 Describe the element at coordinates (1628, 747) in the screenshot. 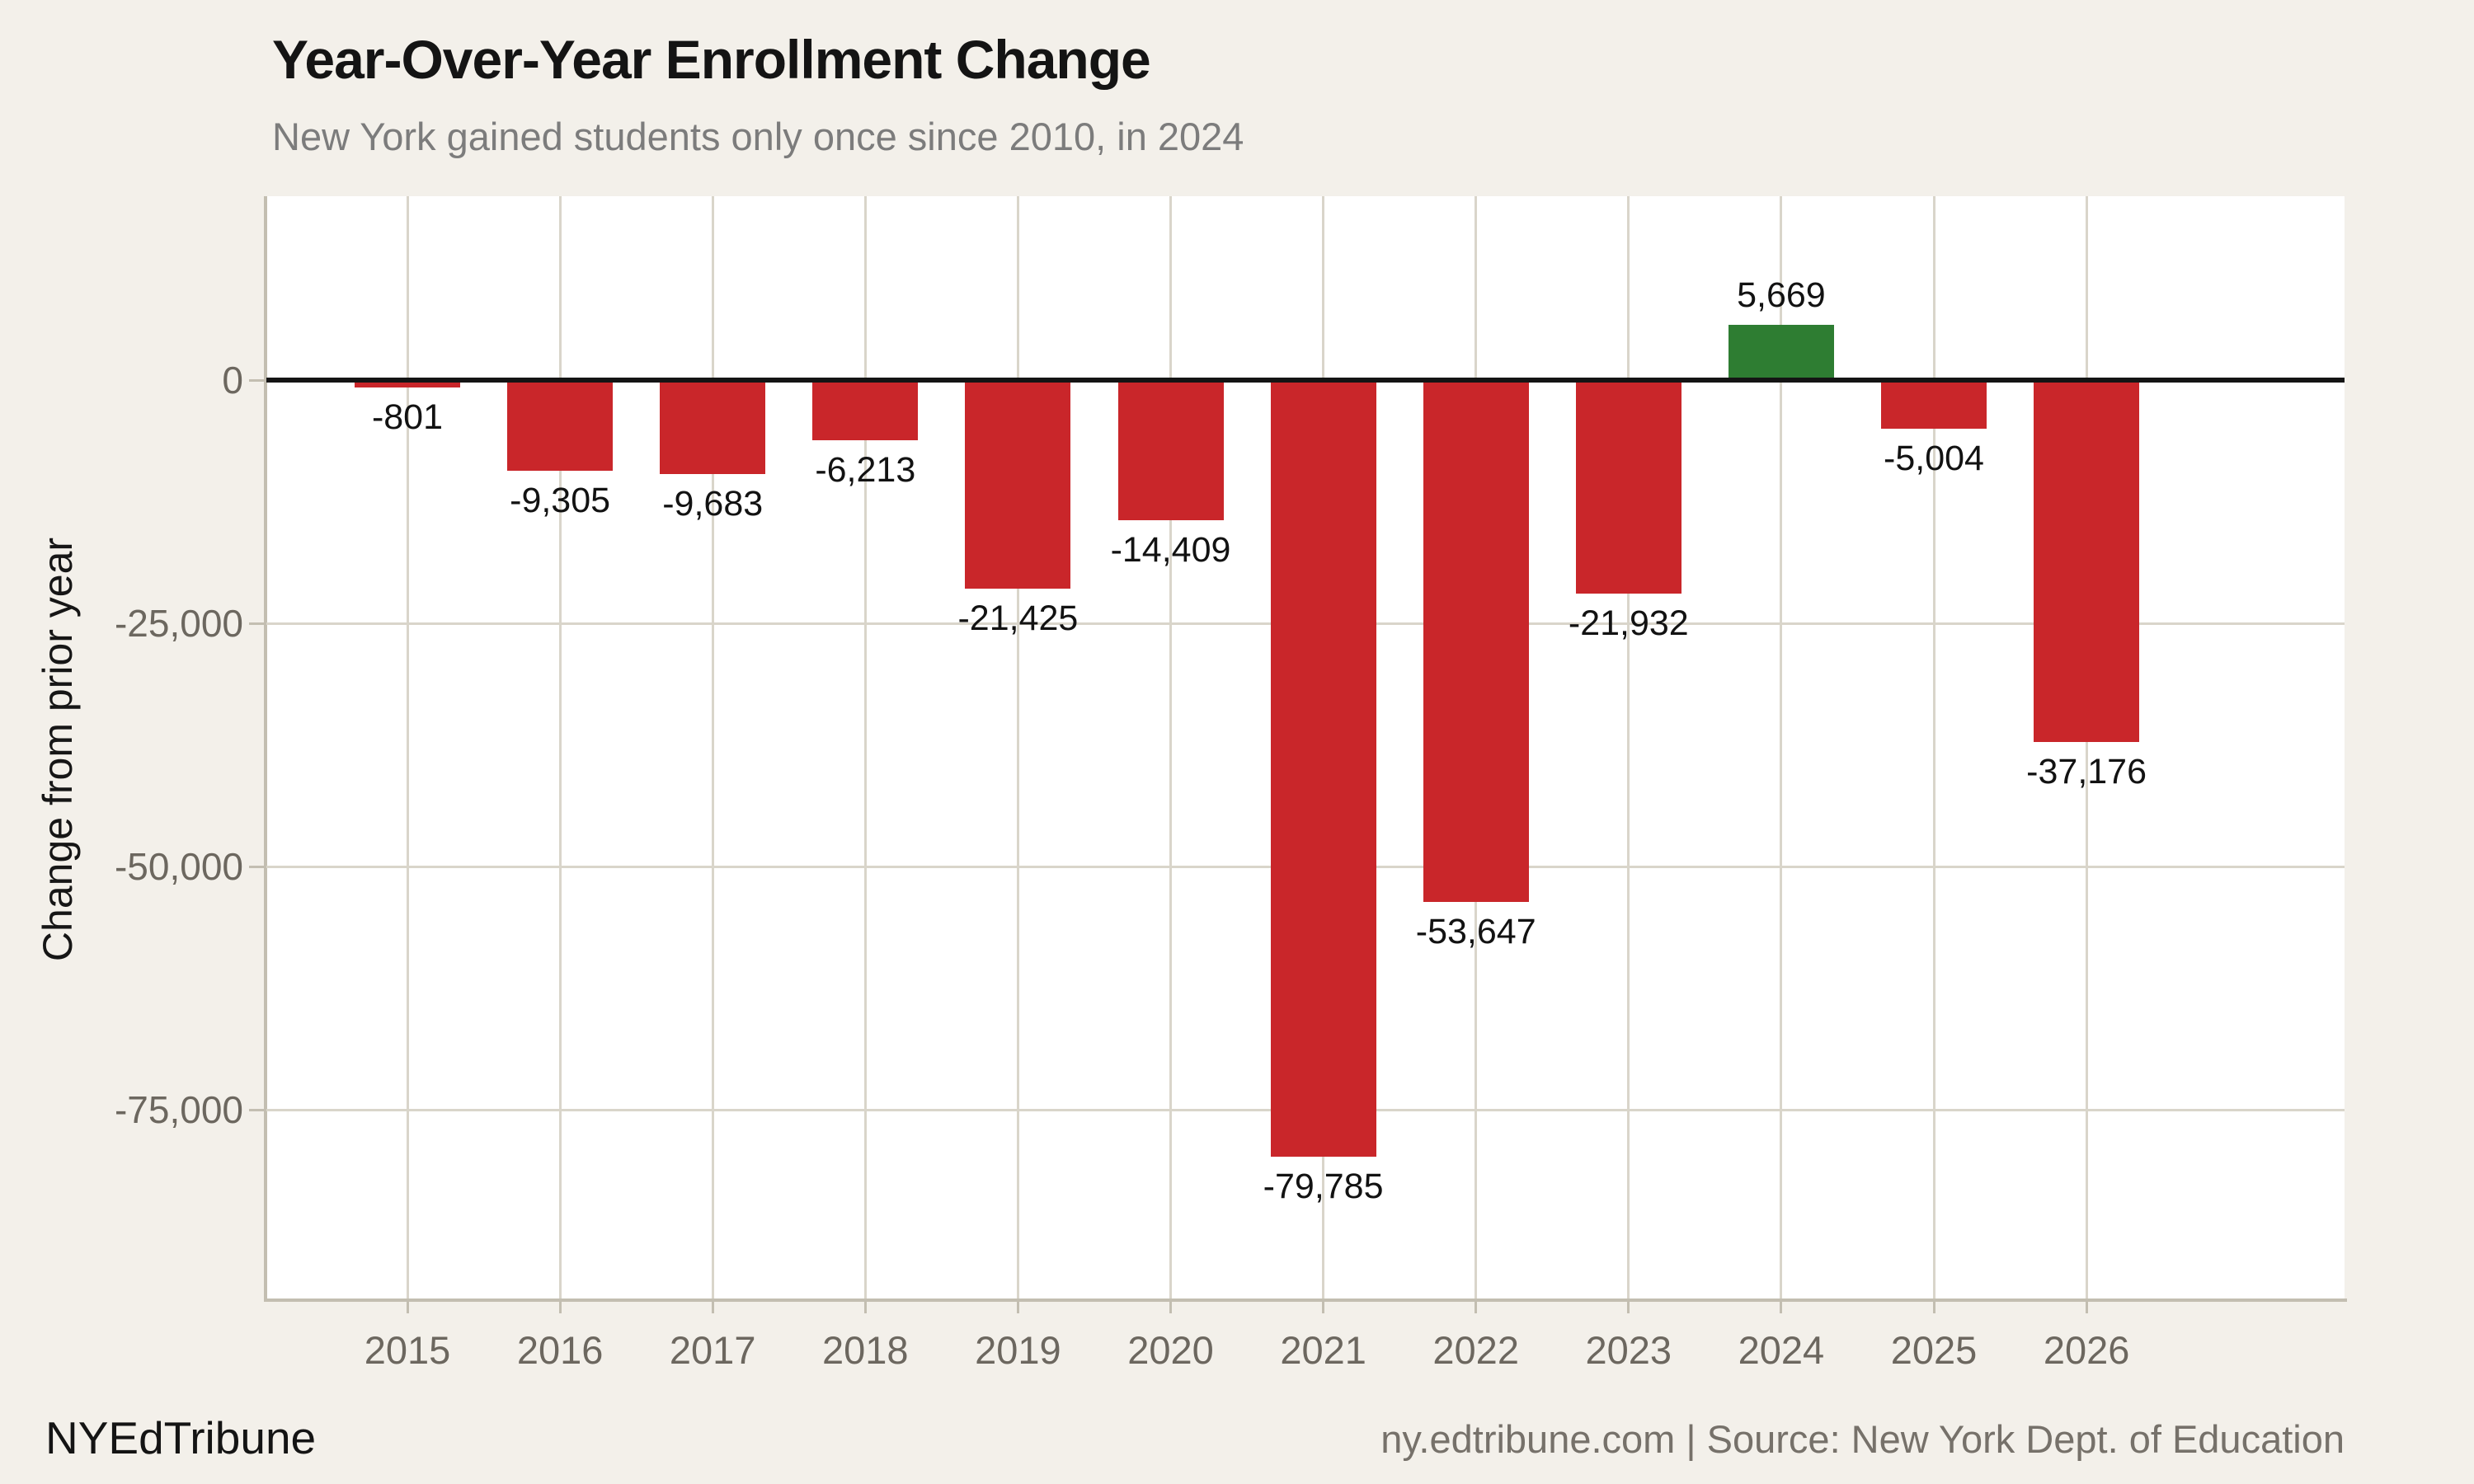

I see `gridline-v-2023` at that location.